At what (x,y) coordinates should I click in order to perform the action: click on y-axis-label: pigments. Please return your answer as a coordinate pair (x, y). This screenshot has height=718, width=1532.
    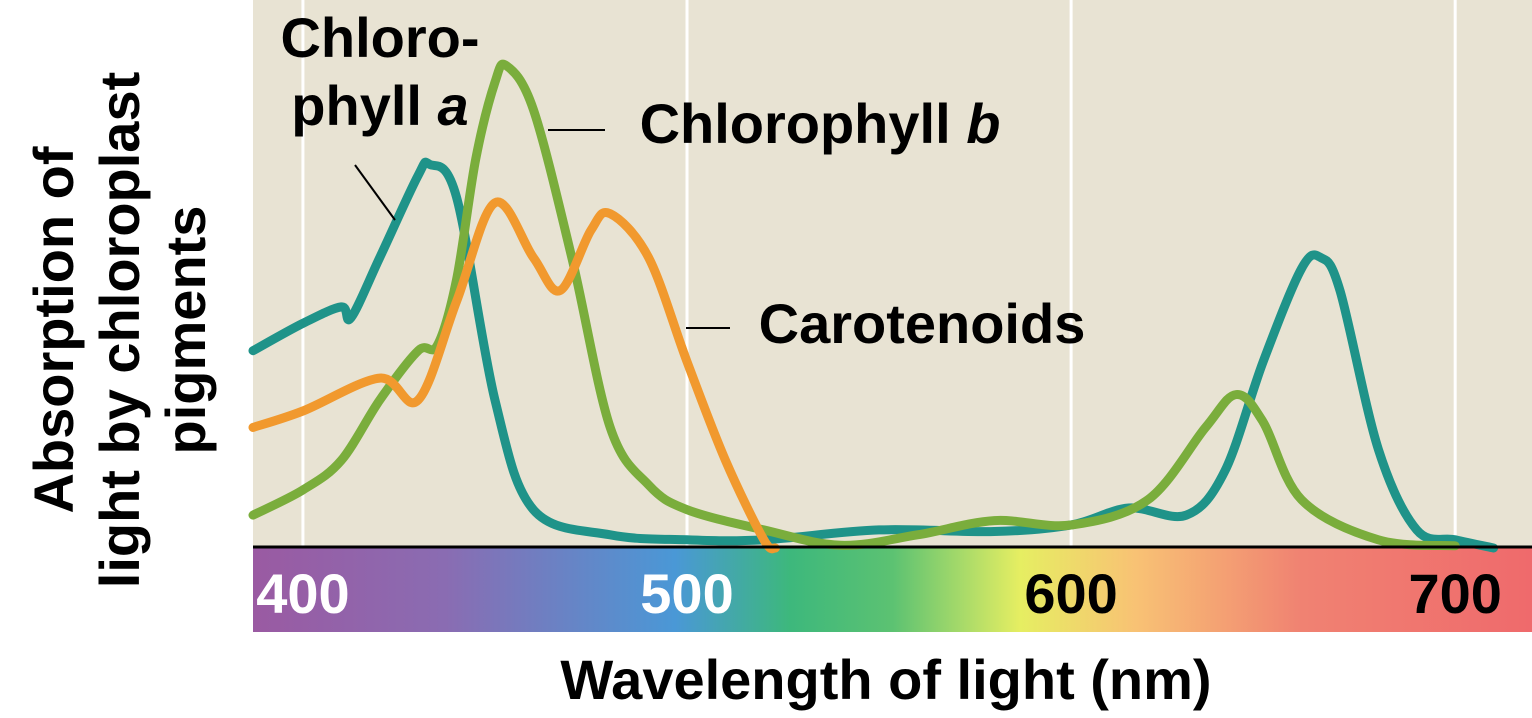
    Looking at the image, I should click on (185, 330).